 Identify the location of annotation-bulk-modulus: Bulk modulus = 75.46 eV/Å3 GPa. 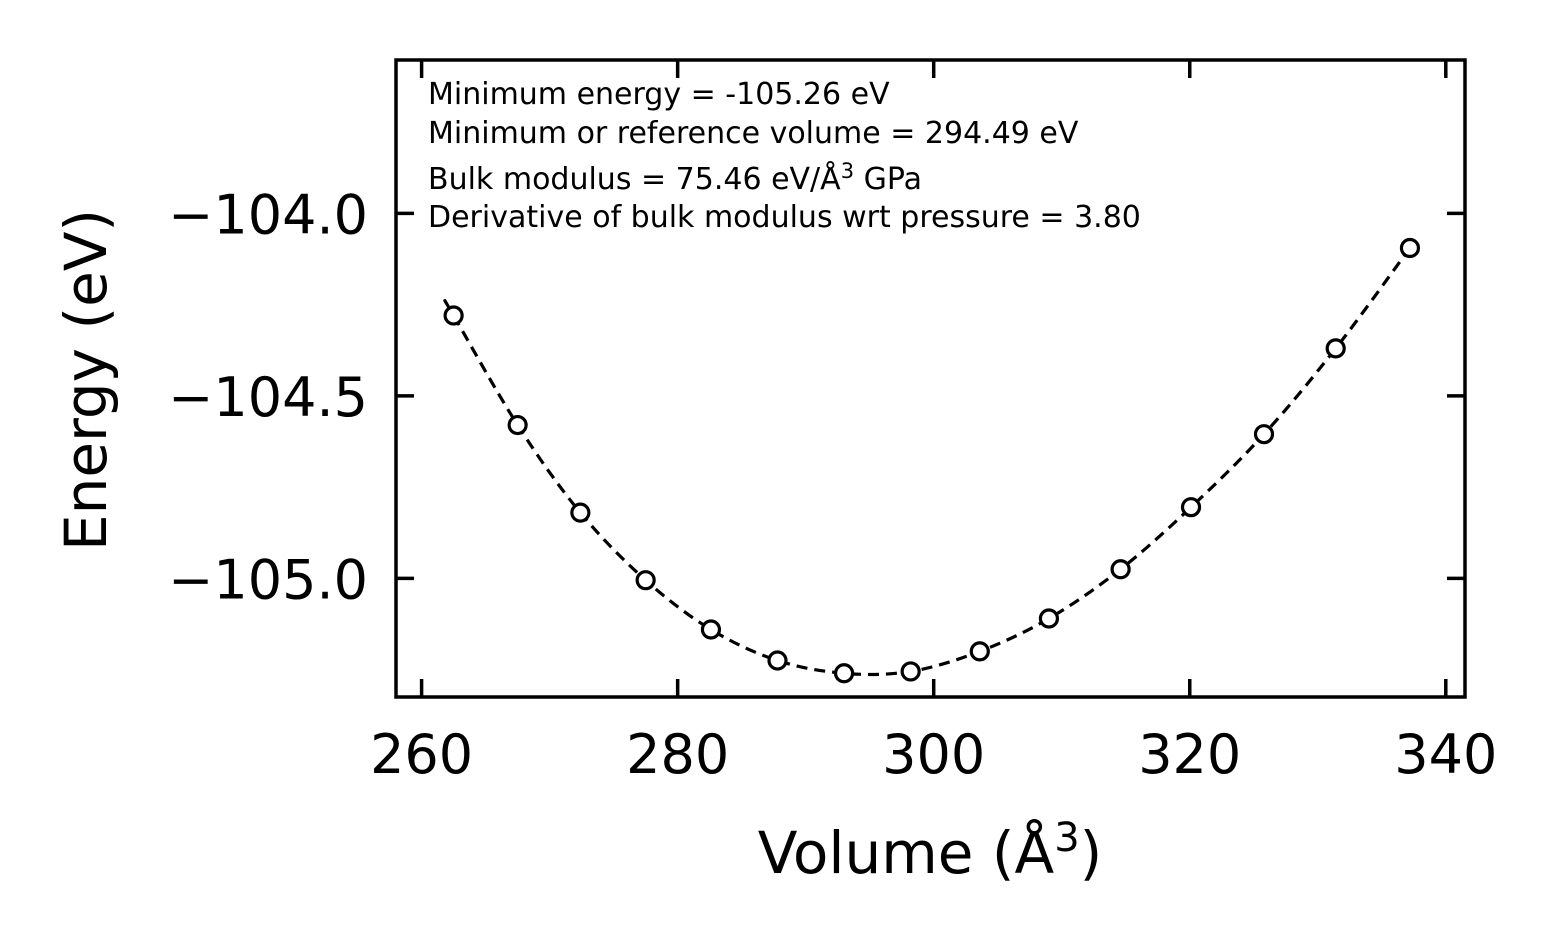
(675, 178).